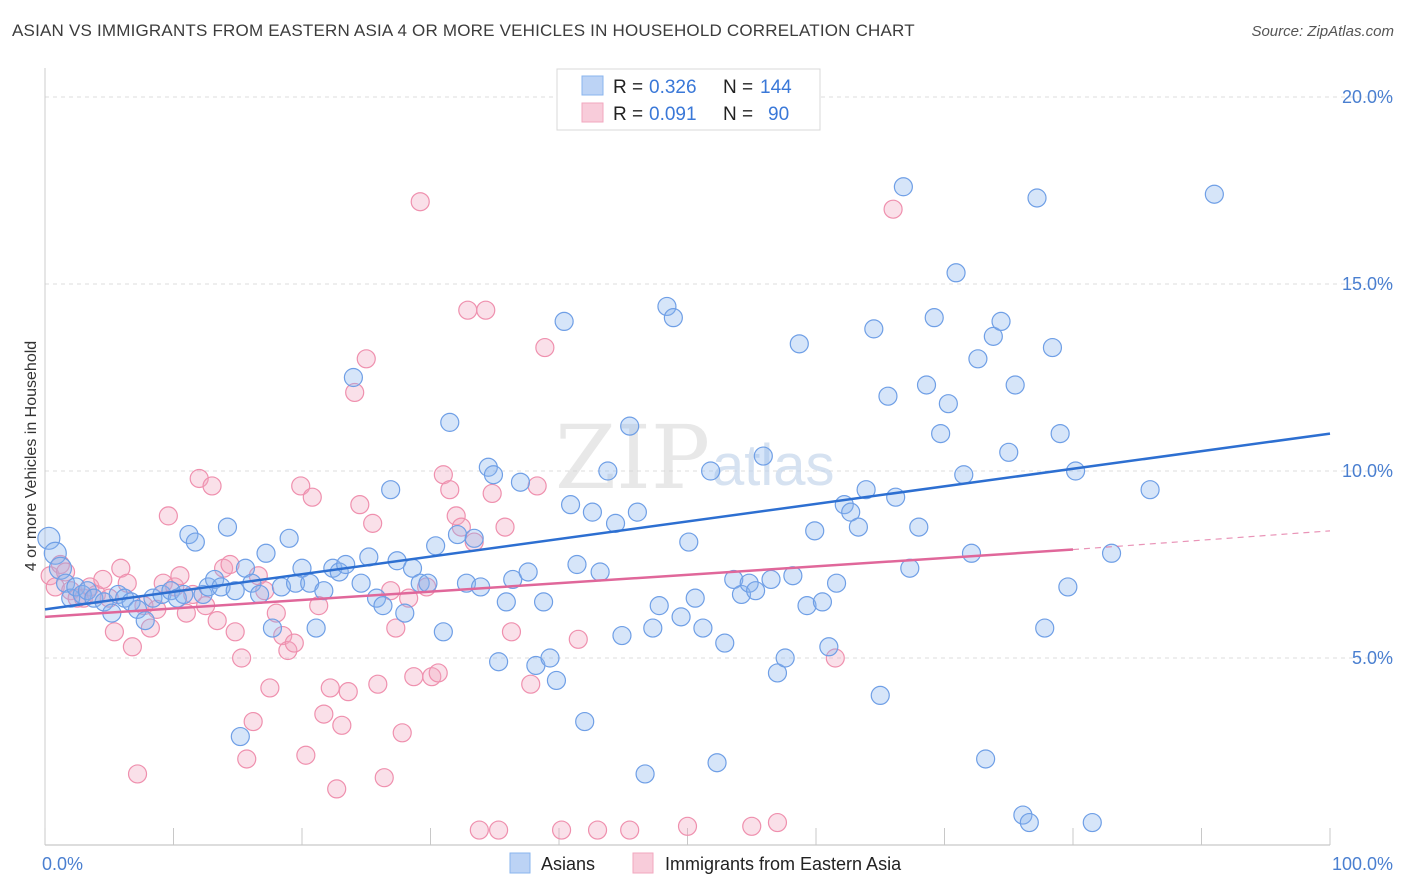  Describe the element at coordinates (1322, 31) in the screenshot. I see `source-credit: Source: ZipAtlas.com` at that location.